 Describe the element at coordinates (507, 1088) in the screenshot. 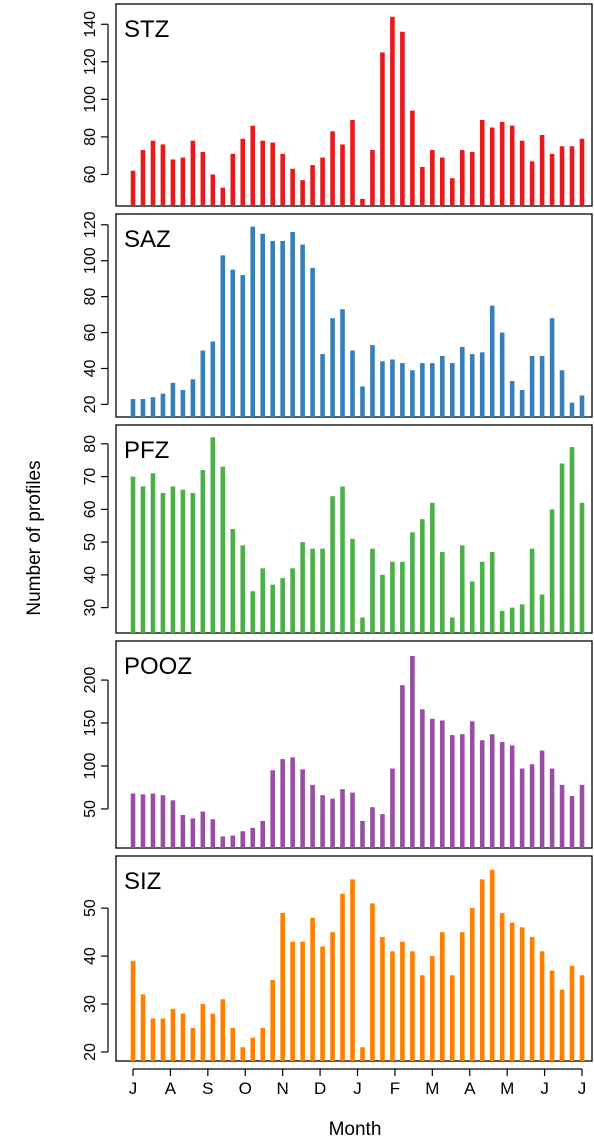

I see `x-tick-label: M` at that location.